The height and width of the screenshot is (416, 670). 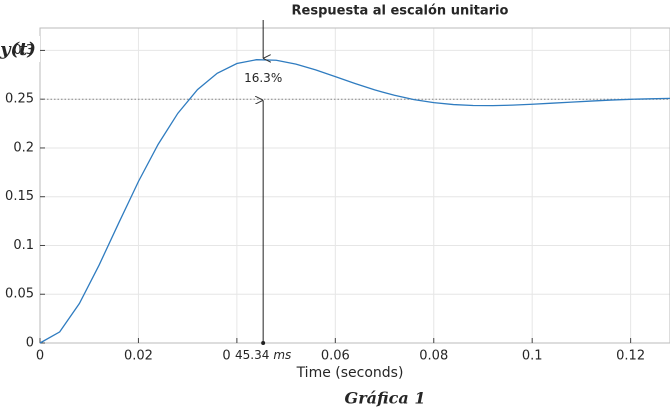 I want to click on y-axis-label: y(t), so click(x=18, y=49).